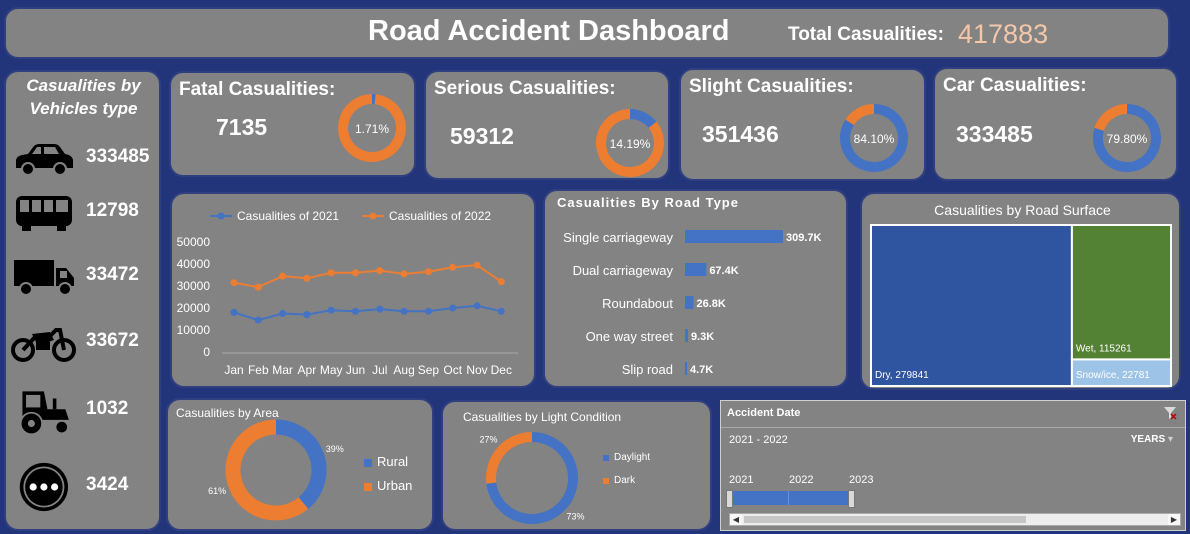  I want to click on x-tick-label: Jul, so click(379, 370).